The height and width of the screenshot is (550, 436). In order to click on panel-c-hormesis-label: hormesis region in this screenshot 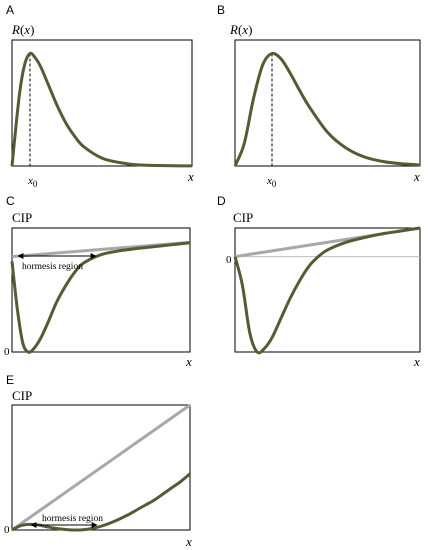, I will do `click(52, 267)`.